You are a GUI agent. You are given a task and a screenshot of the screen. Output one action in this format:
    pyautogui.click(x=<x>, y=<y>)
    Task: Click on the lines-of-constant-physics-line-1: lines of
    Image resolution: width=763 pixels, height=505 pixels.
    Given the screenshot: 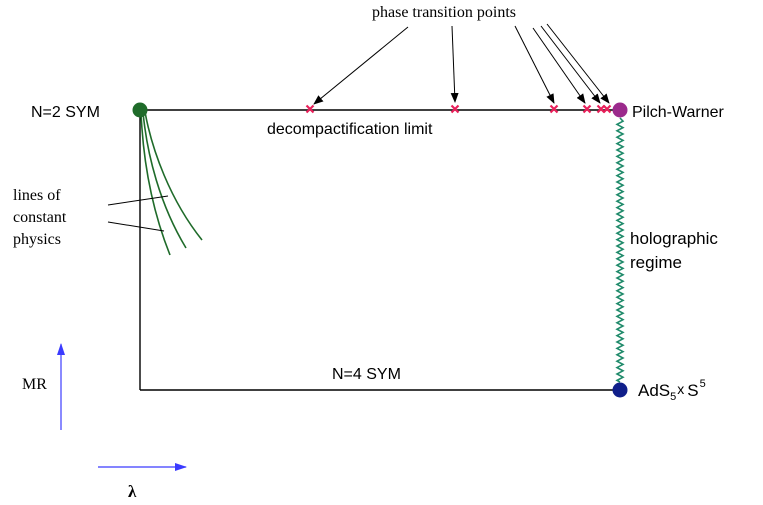 What is the action you would take?
    pyautogui.click(x=37, y=195)
    